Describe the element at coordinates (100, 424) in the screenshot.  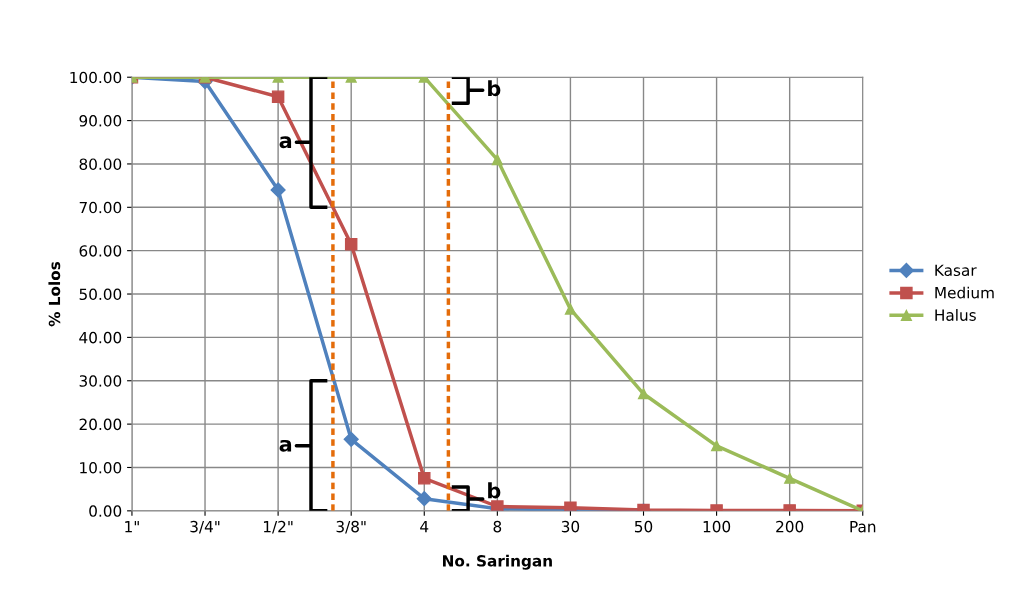
I see `y-tick-label: 20.00` at that location.